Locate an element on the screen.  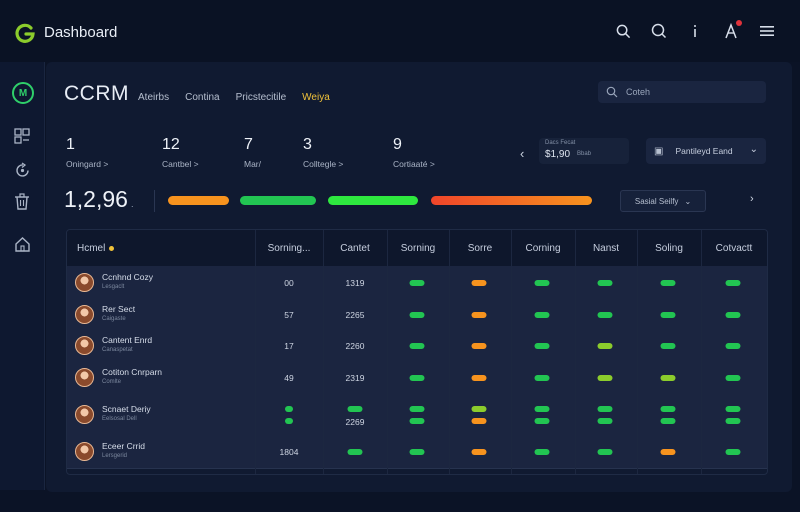
table-row: Cantent Enrd Canaspetat 17 2260 is located at coordinates (417, 346).